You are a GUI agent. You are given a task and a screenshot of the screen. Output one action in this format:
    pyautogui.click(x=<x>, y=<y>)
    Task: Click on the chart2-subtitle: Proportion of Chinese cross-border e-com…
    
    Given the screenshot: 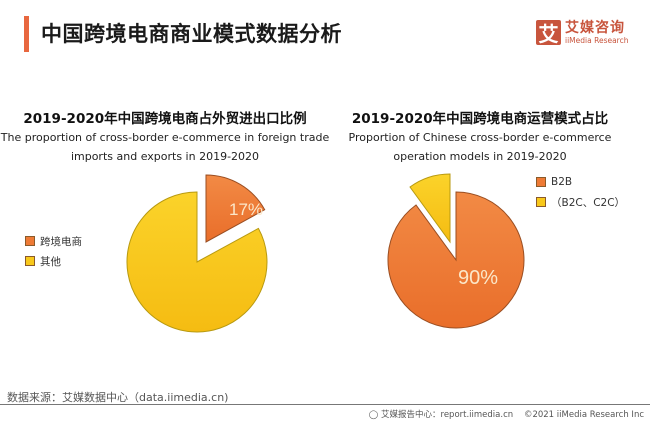 What is the action you would take?
    pyautogui.click(x=480, y=147)
    